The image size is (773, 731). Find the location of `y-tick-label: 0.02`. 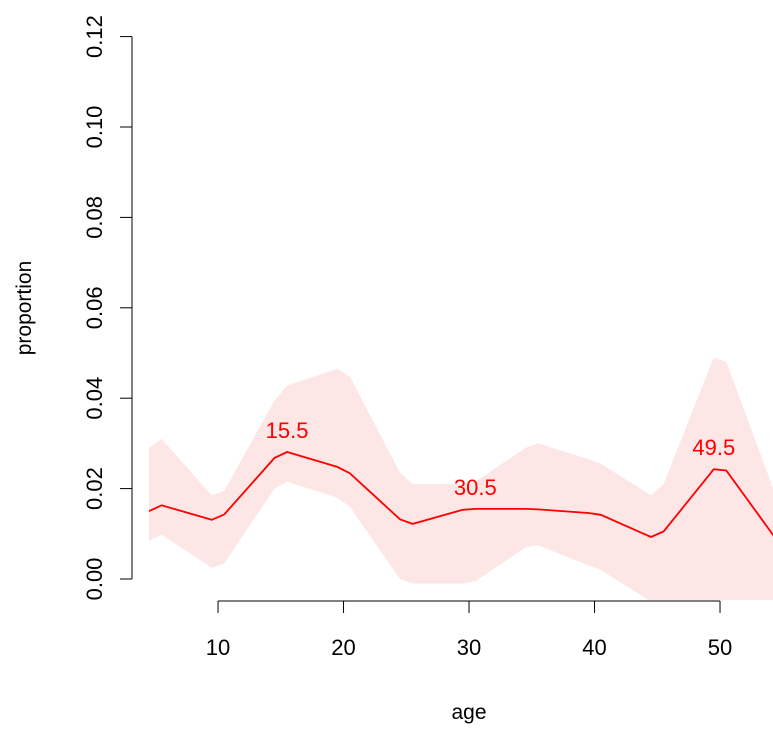

y-tick-label: 0.02 is located at coordinates (94, 488).